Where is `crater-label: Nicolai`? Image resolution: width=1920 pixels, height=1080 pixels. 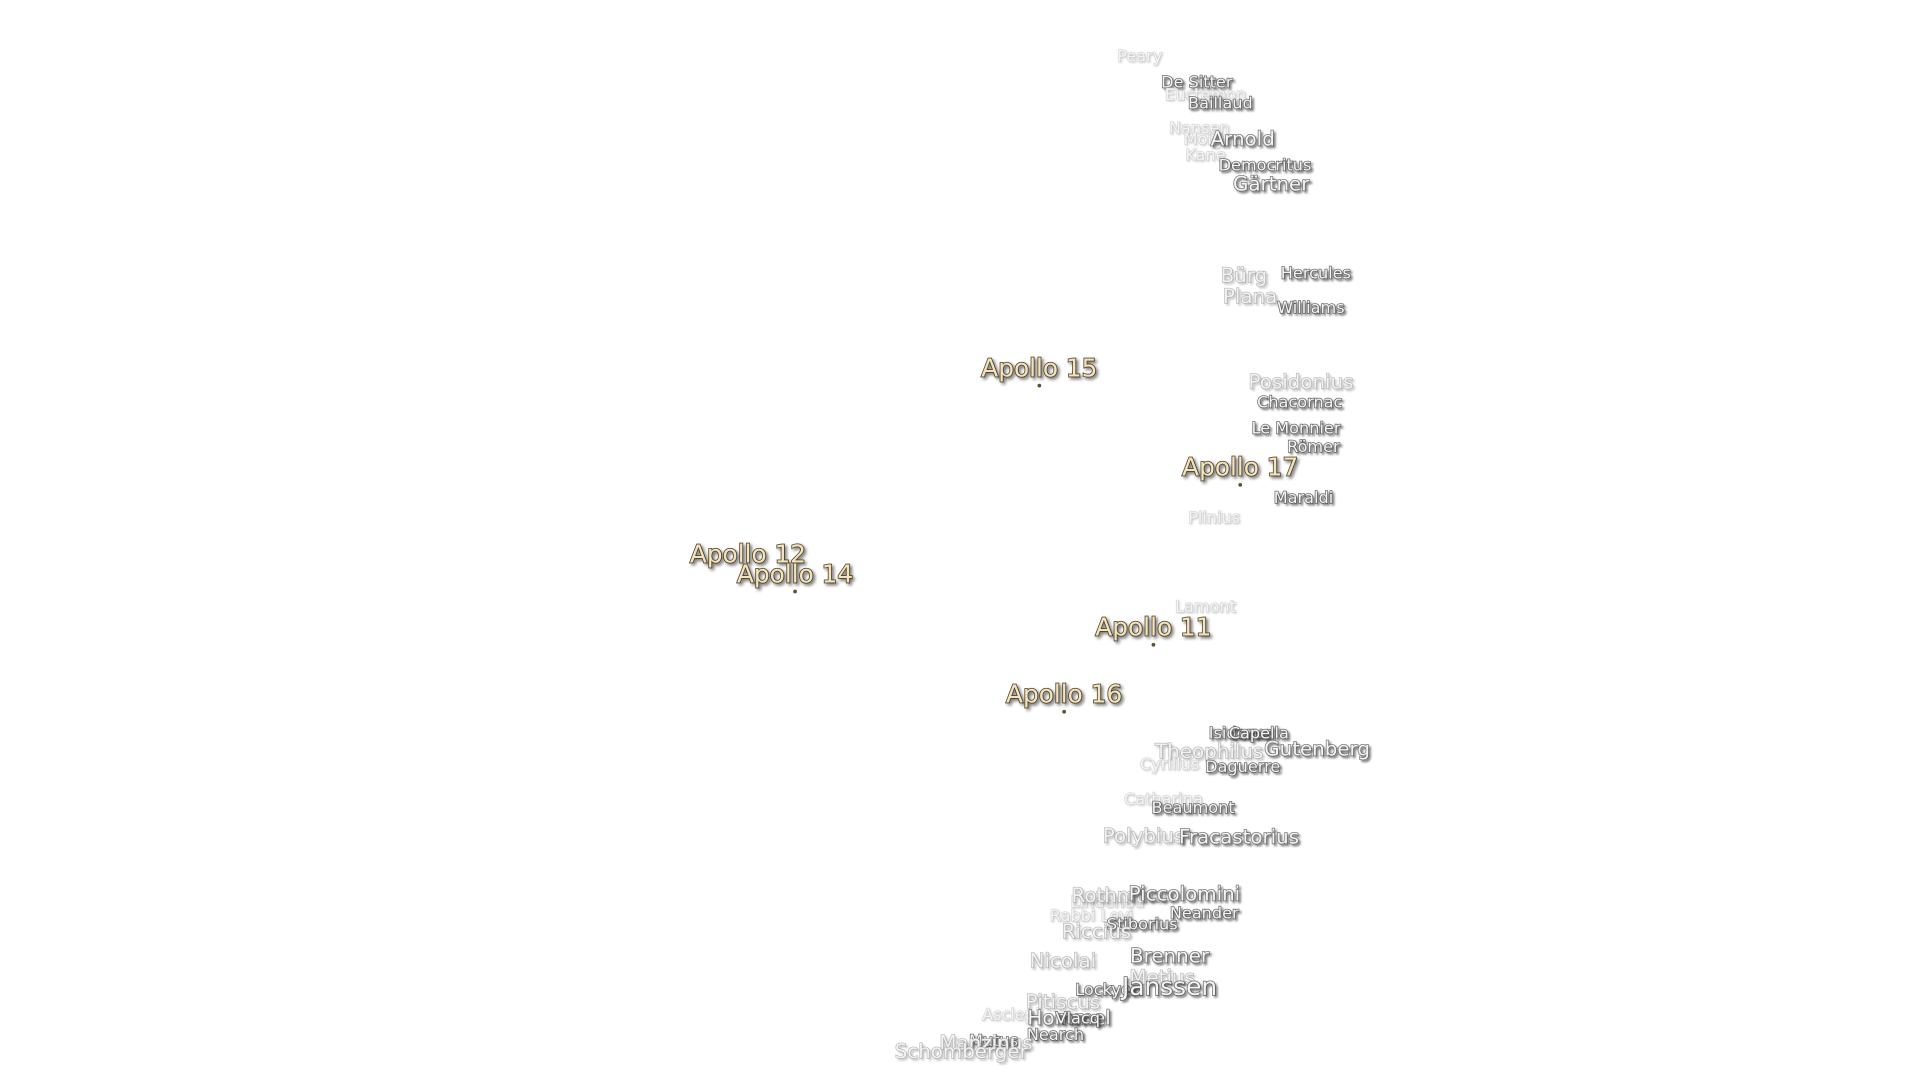
crater-label: Nicolai is located at coordinates (1063, 961).